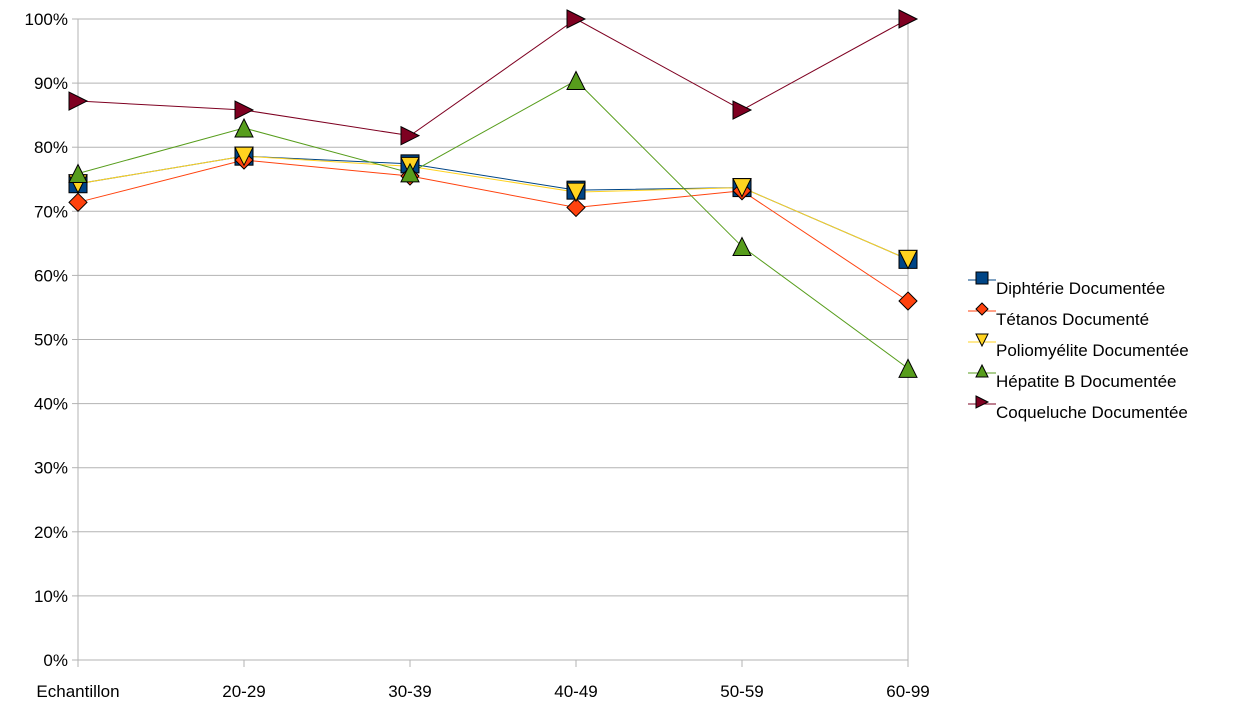  I want to click on y-tick-label: 50%, so click(51, 340).